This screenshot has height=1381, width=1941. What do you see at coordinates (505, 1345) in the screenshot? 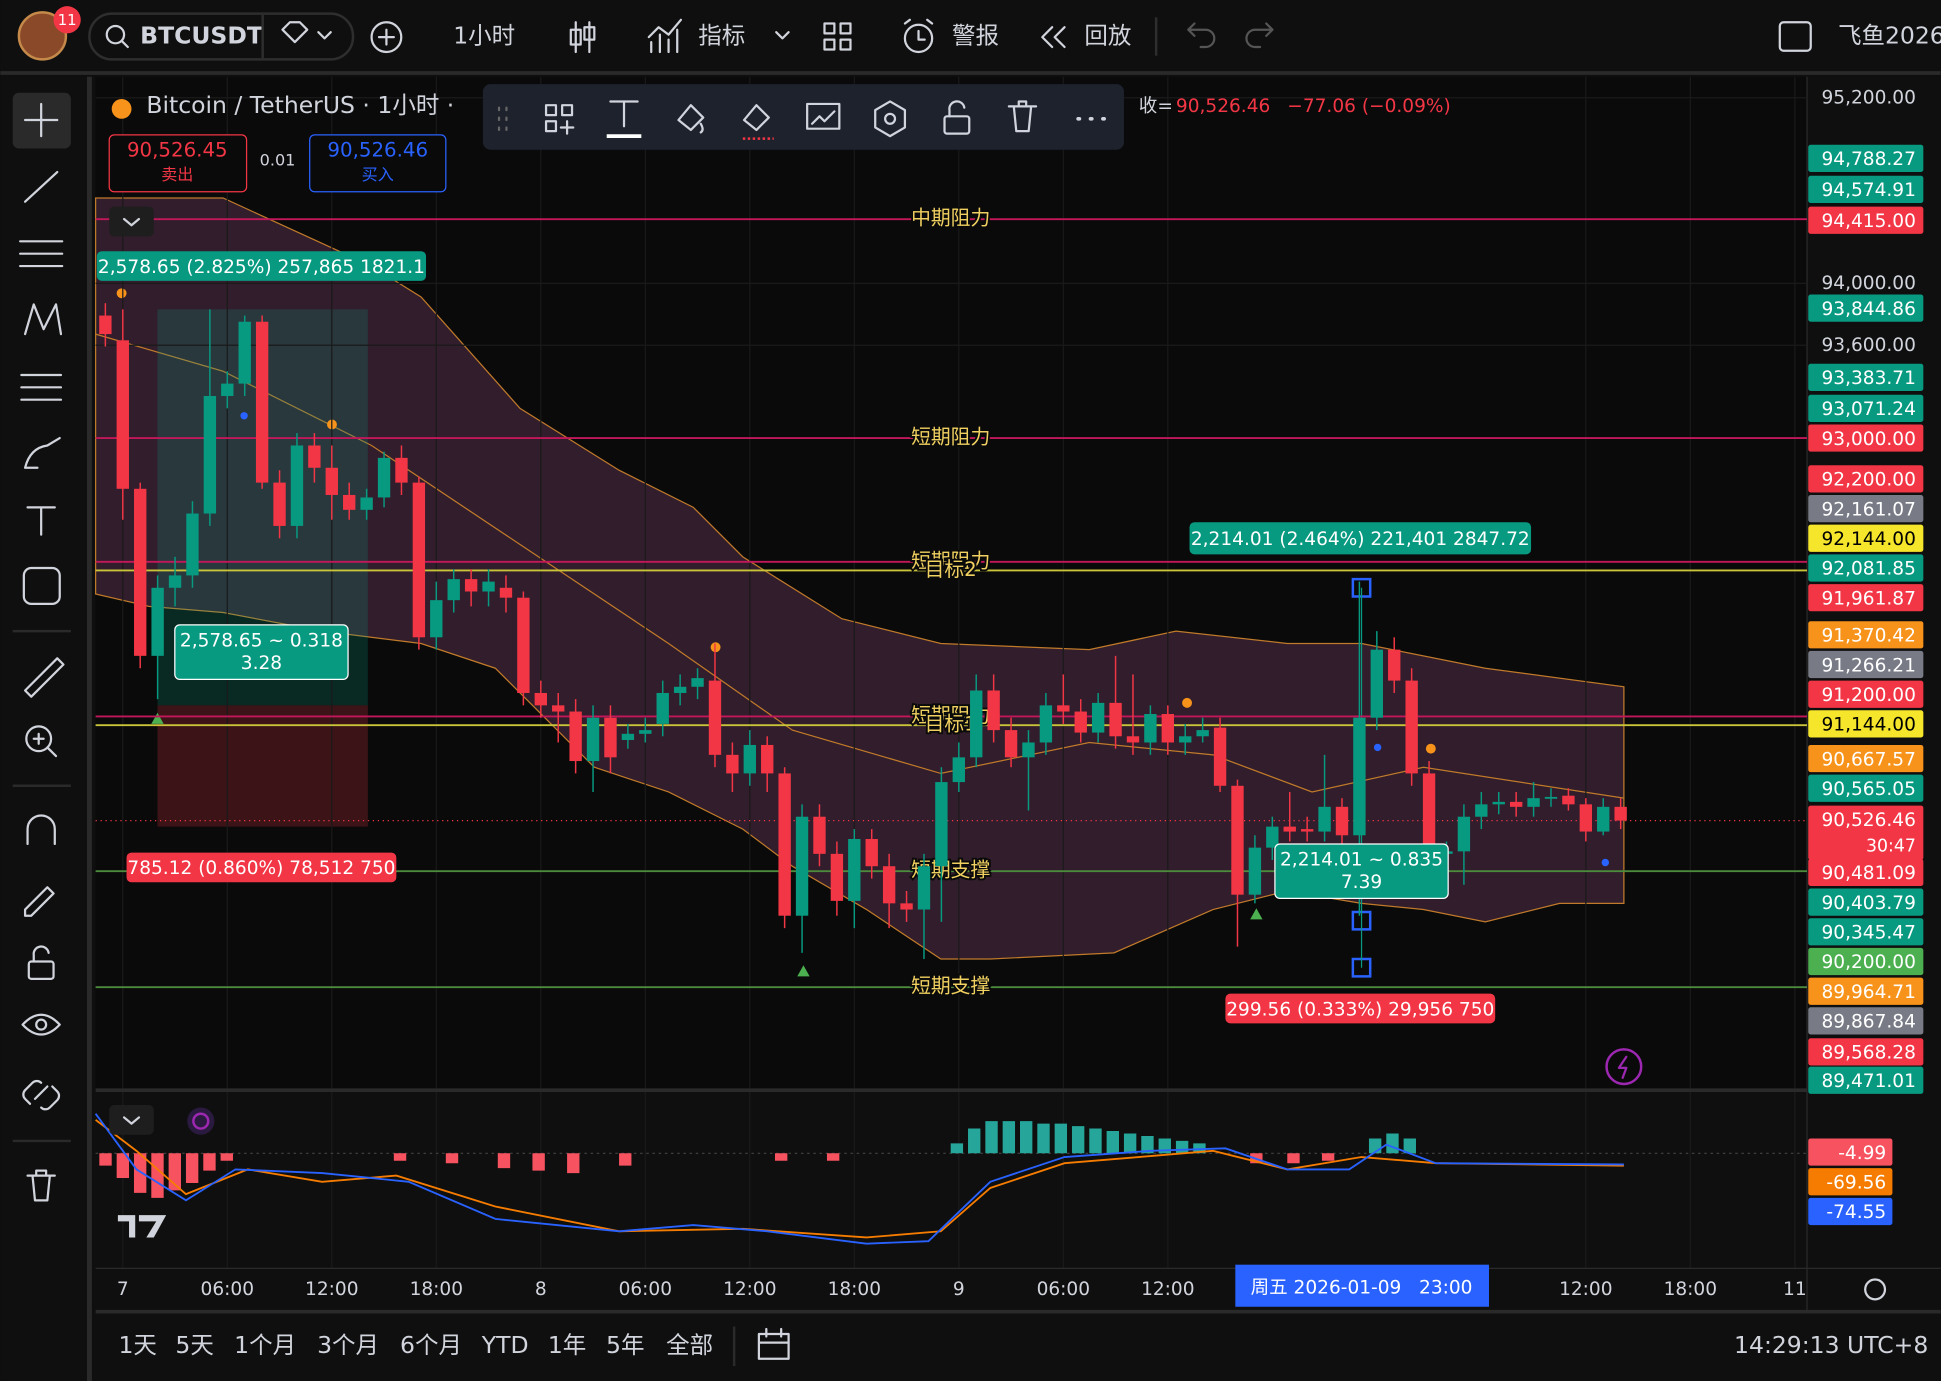
I see `range-button: YTD` at bounding box center [505, 1345].